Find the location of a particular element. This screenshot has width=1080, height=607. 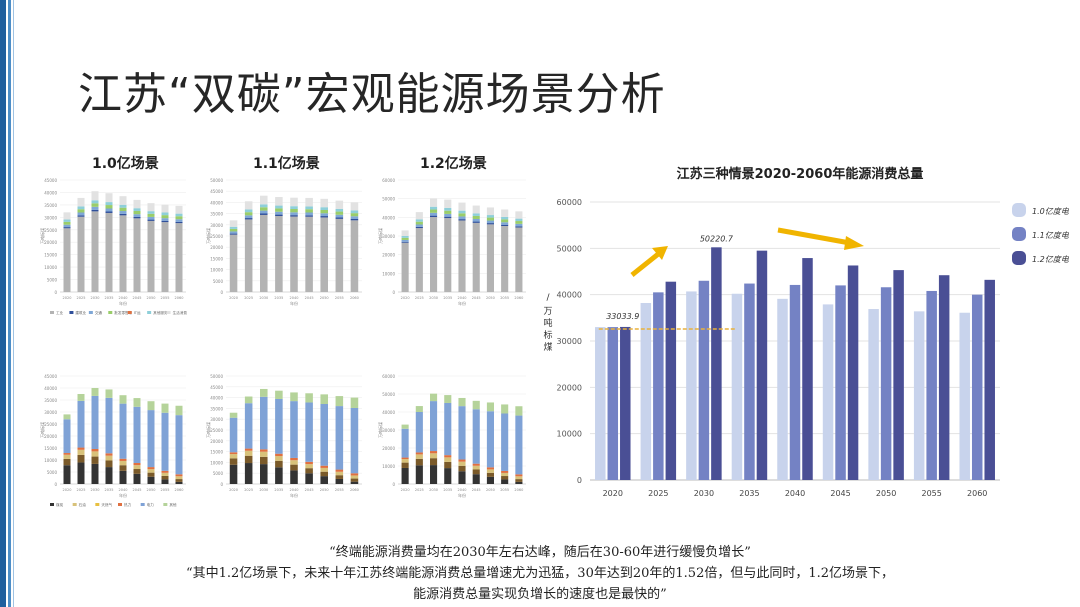

legend-label: 1.2亿度电 is located at coordinates (1051, 259).